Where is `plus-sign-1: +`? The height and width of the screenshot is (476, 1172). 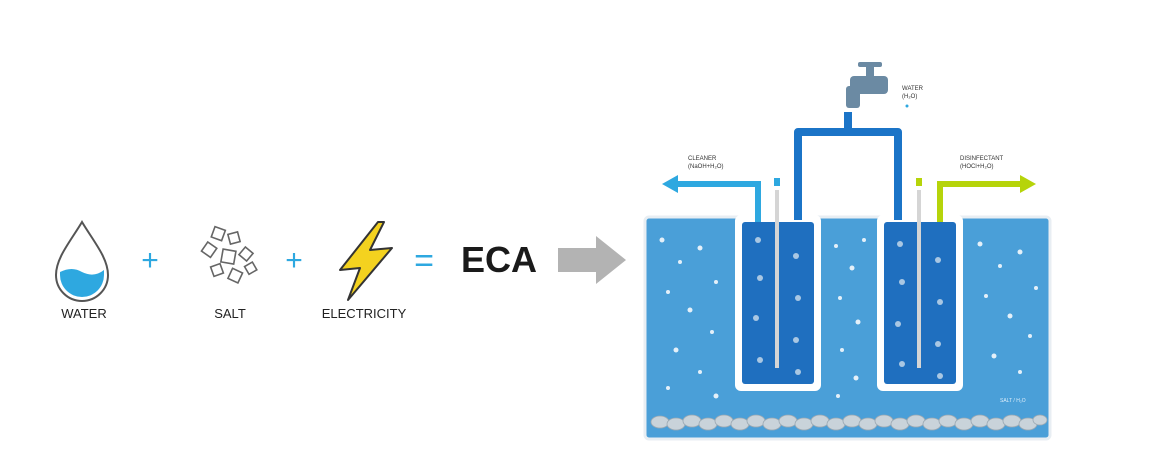
plus-sign-1: + is located at coordinates (150, 260).